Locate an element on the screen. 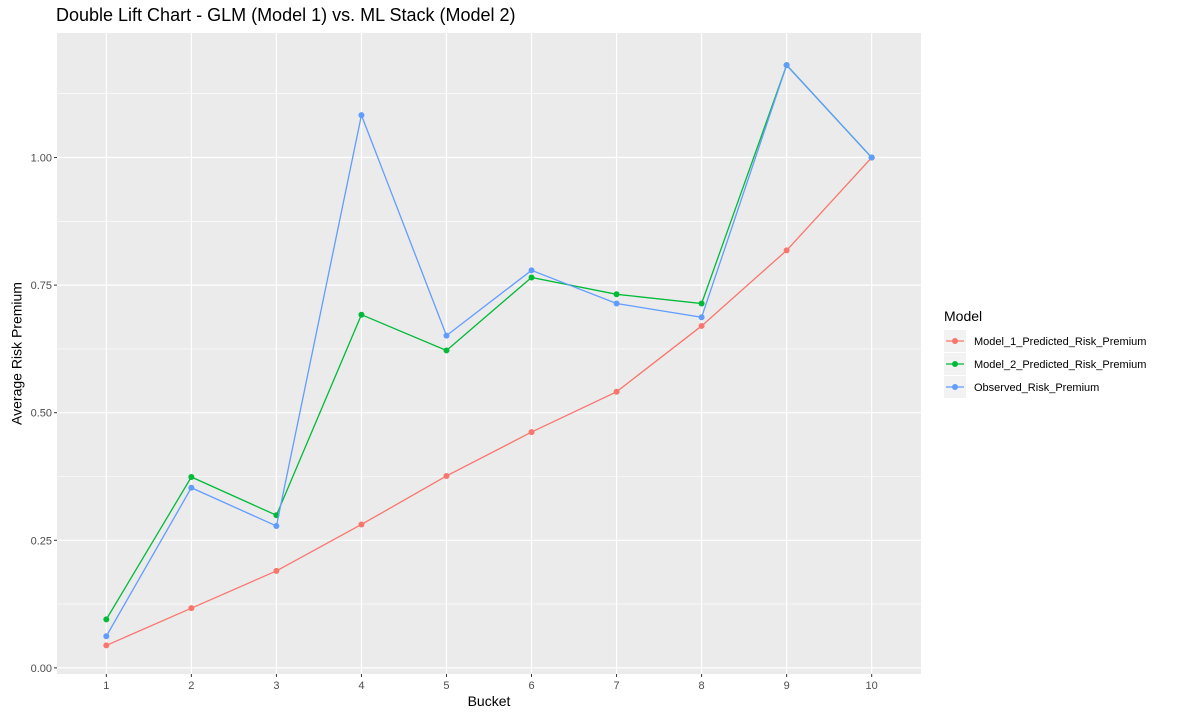 This screenshot has height=716, width=1182. x-tick-label: 4 is located at coordinates (361, 686).